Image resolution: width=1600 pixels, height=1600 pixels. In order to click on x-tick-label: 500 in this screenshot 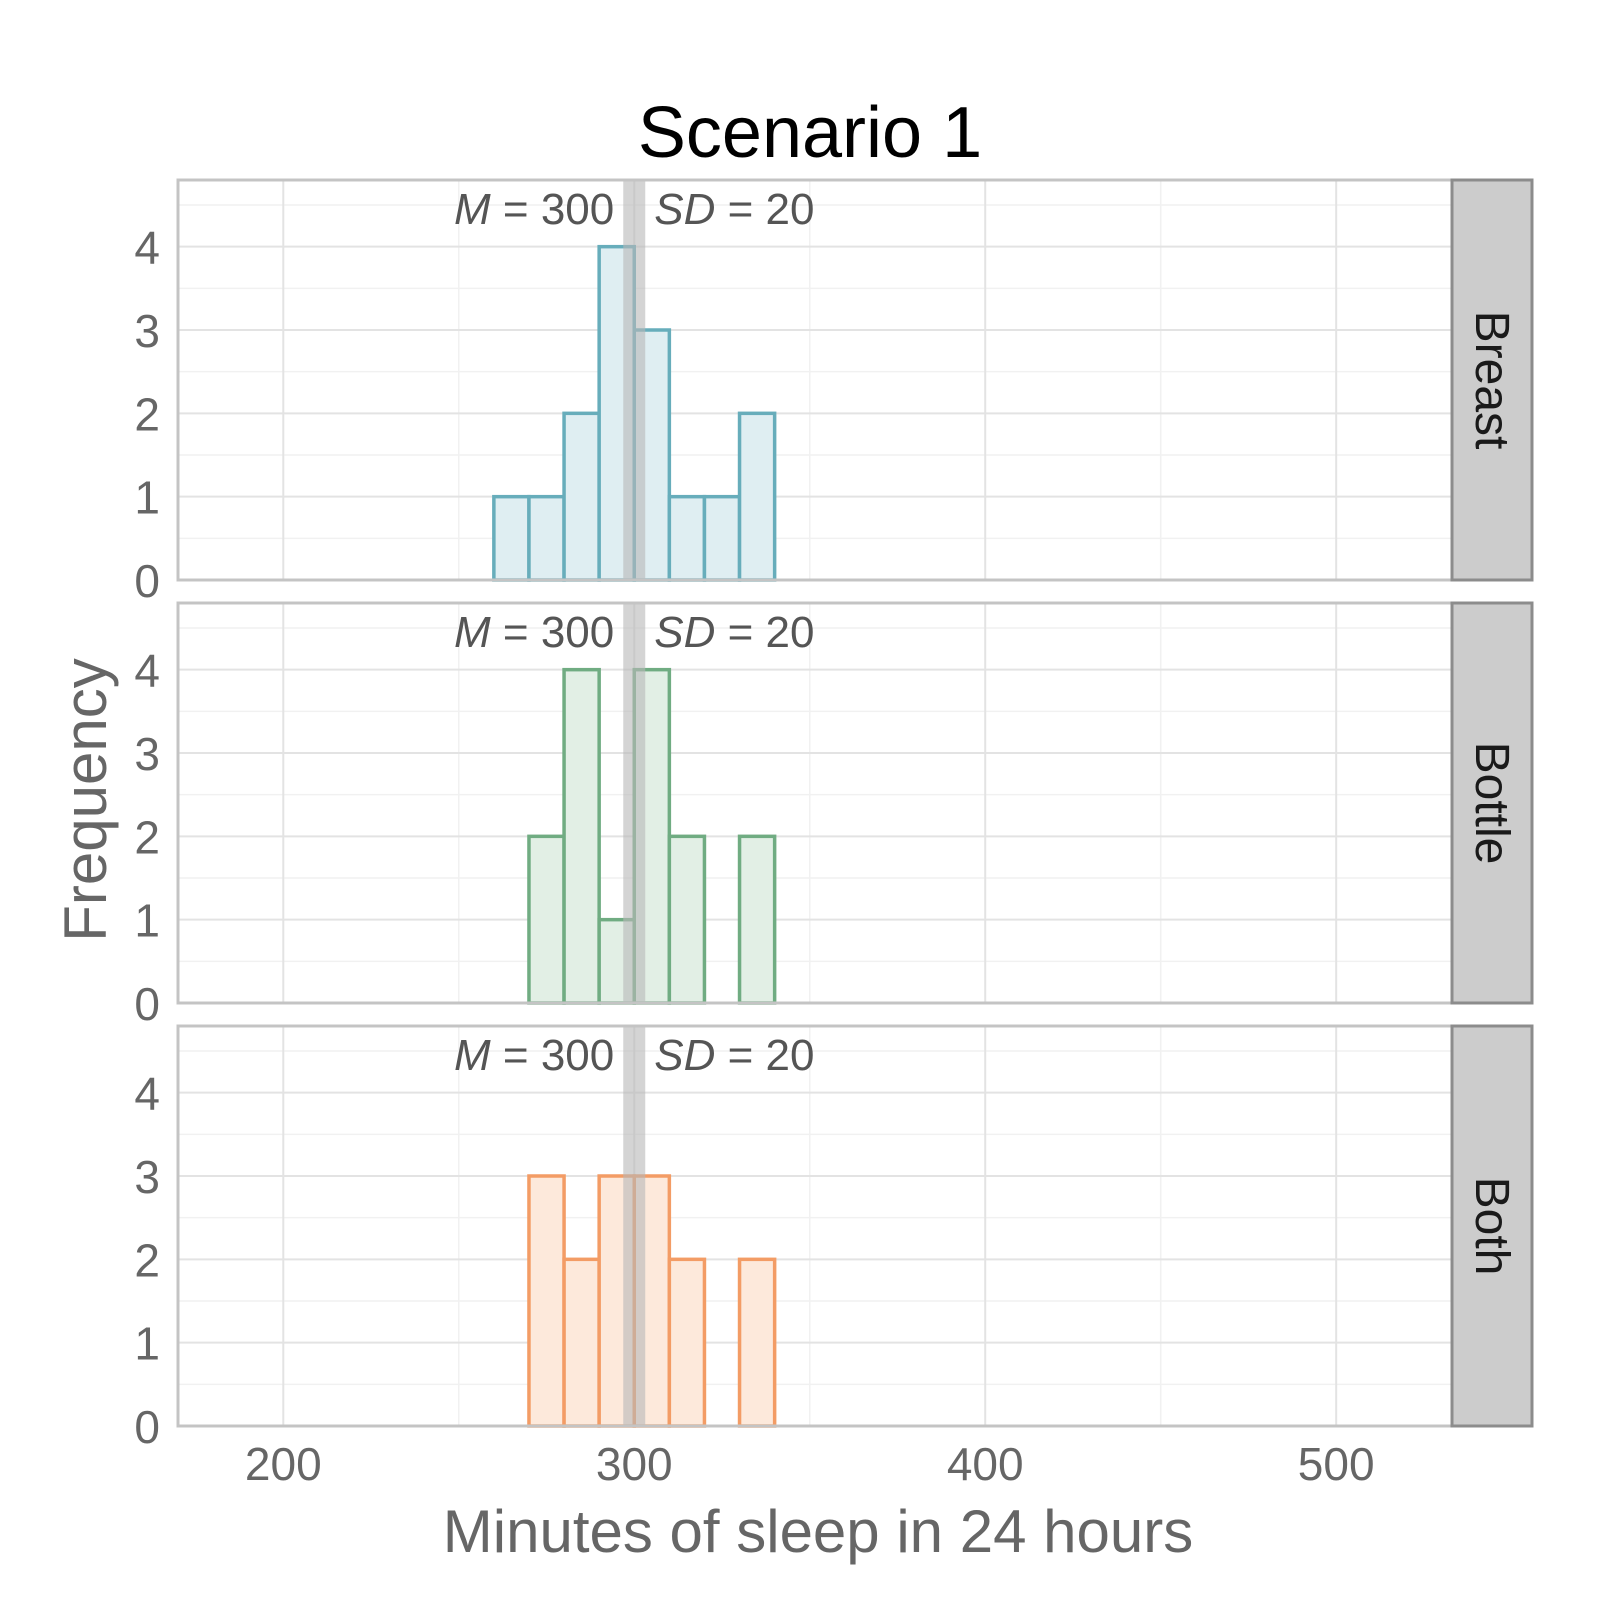, I will do `click(1336, 1464)`.